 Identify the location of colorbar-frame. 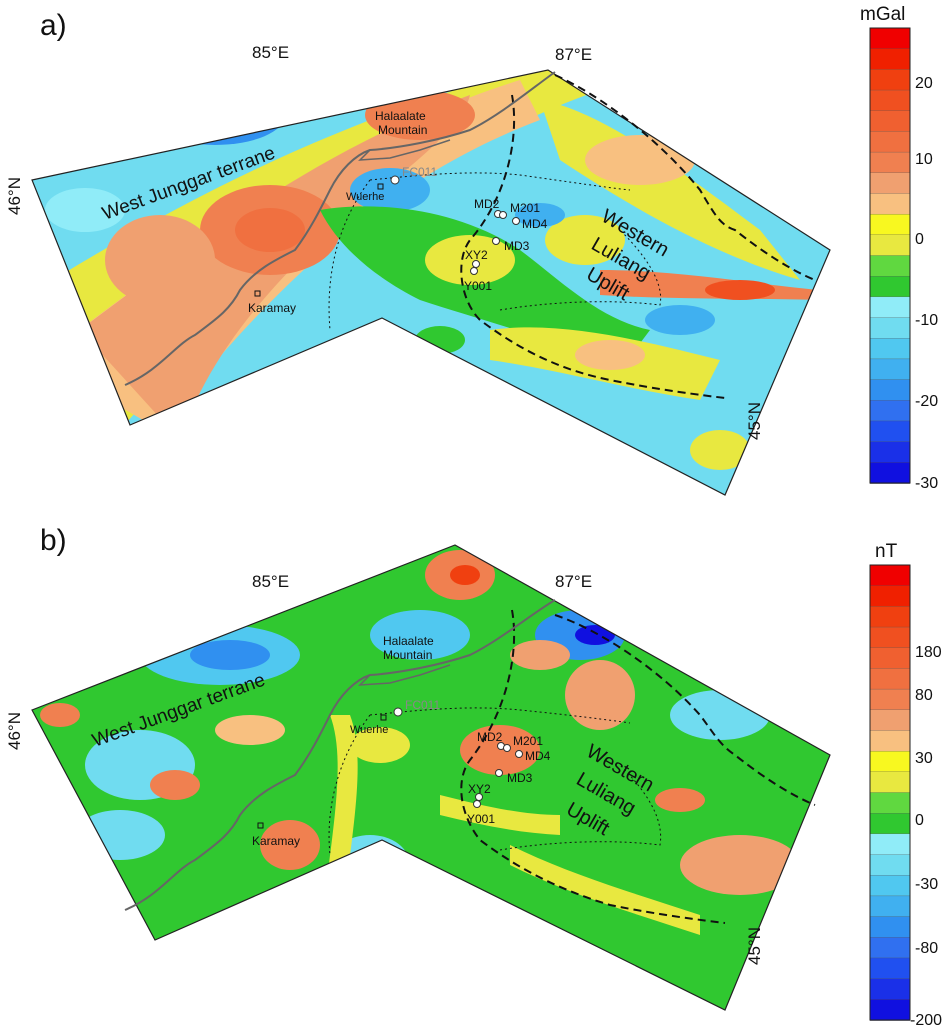
(890, 792).